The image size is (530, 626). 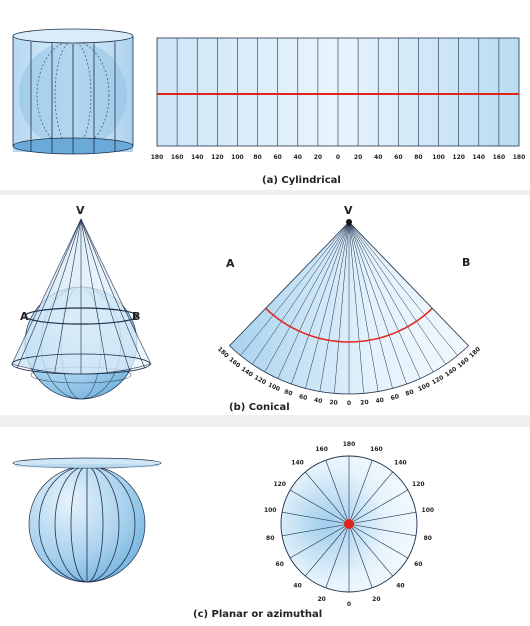 What do you see at coordinates (338, 92) in the screenshot?
I see `cylindrical-projection-grid` at bounding box center [338, 92].